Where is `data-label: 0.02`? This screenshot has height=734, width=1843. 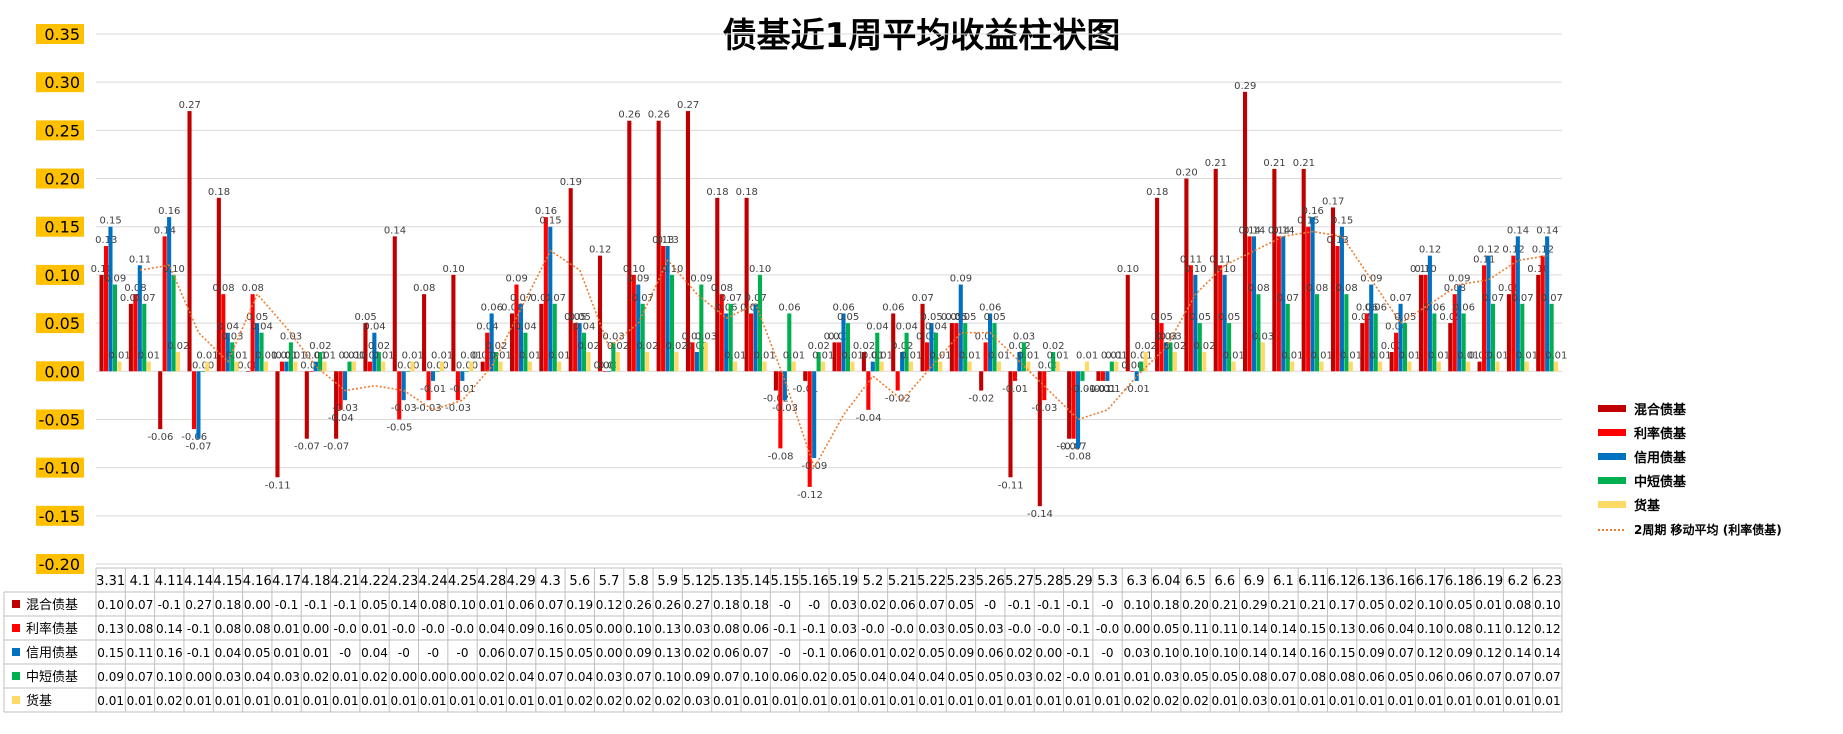
data-label: 0.02 is located at coordinates (677, 346).